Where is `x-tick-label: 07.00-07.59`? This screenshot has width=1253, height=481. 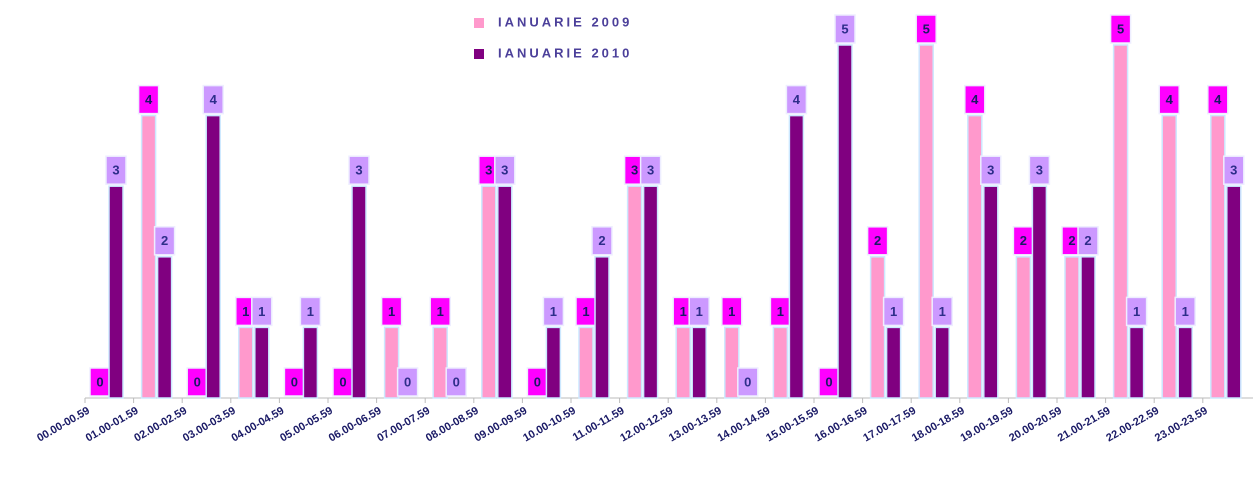
x-tick-label: 07.00-07.59 is located at coordinates (403, 425).